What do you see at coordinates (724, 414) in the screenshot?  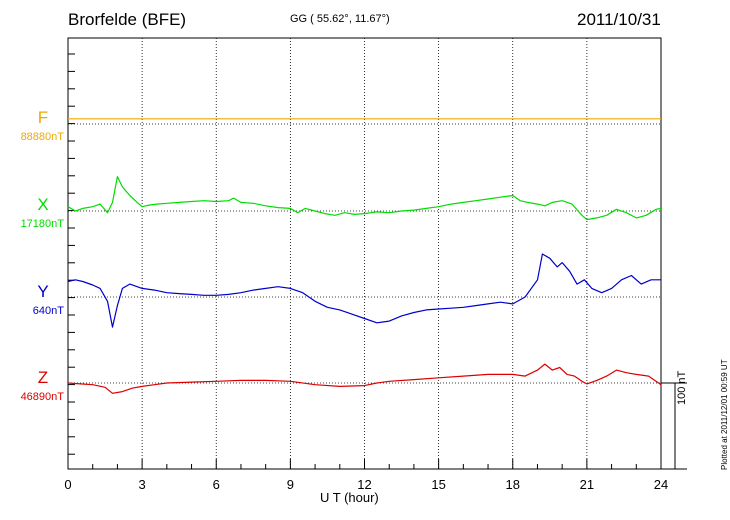 I see `plotted-at-note: Plotted at 2011/12/01 00:59 UT` at bounding box center [724, 414].